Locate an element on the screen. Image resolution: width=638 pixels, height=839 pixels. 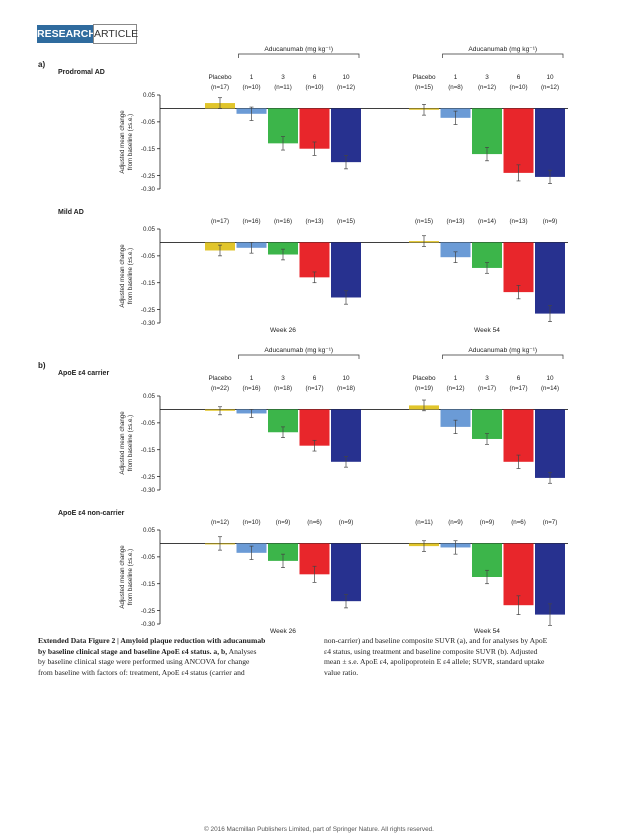
panel-title: Prodromal AD is located at coordinates (81, 72).